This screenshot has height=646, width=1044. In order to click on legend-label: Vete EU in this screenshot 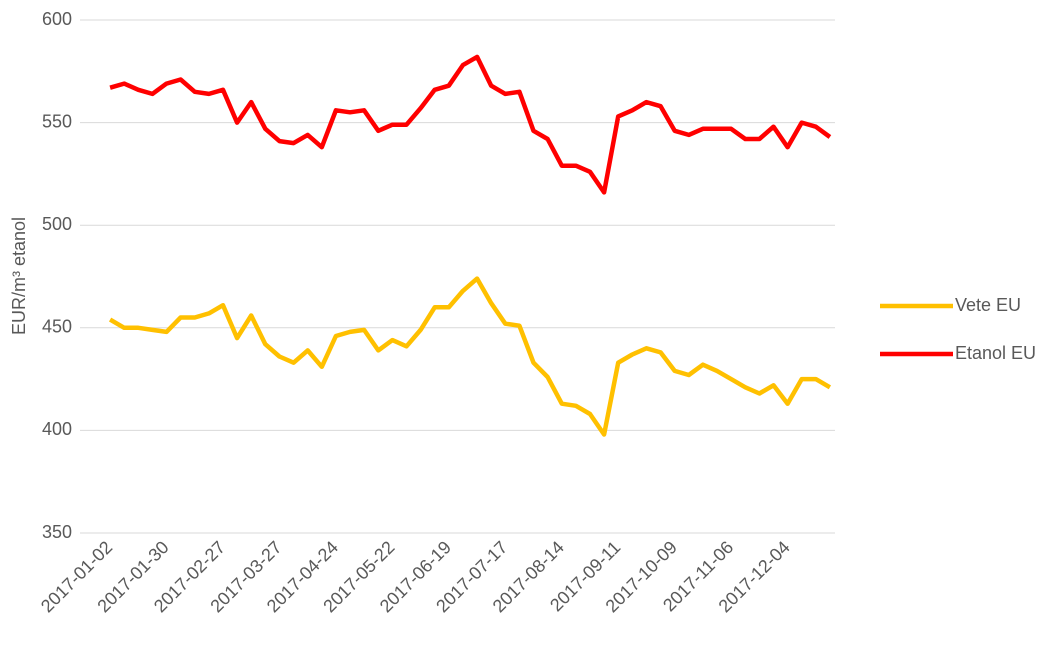, I will do `click(988, 305)`.